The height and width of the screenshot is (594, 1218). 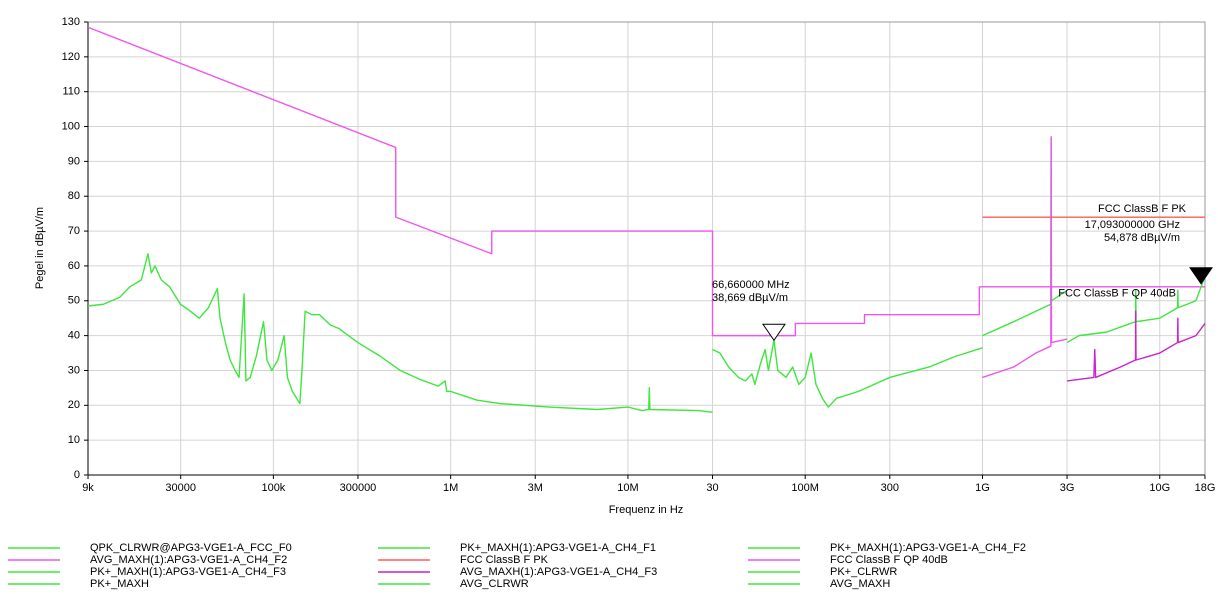 What do you see at coordinates (74, 266) in the screenshot?
I see `y-tick-label: 60` at bounding box center [74, 266].